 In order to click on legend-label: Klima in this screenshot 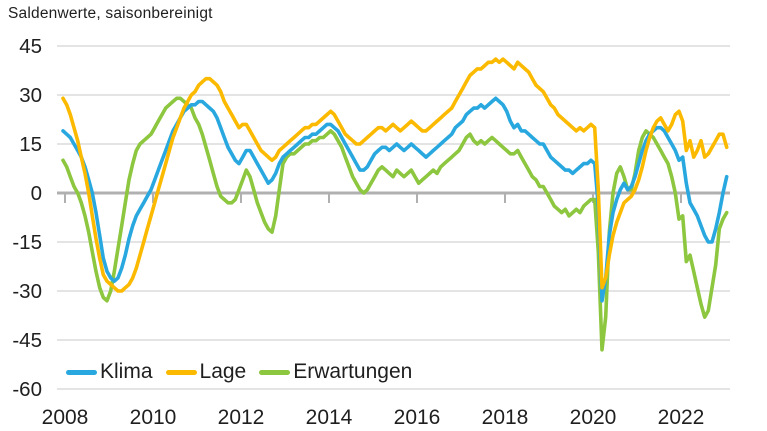, I will do `click(126, 371)`.